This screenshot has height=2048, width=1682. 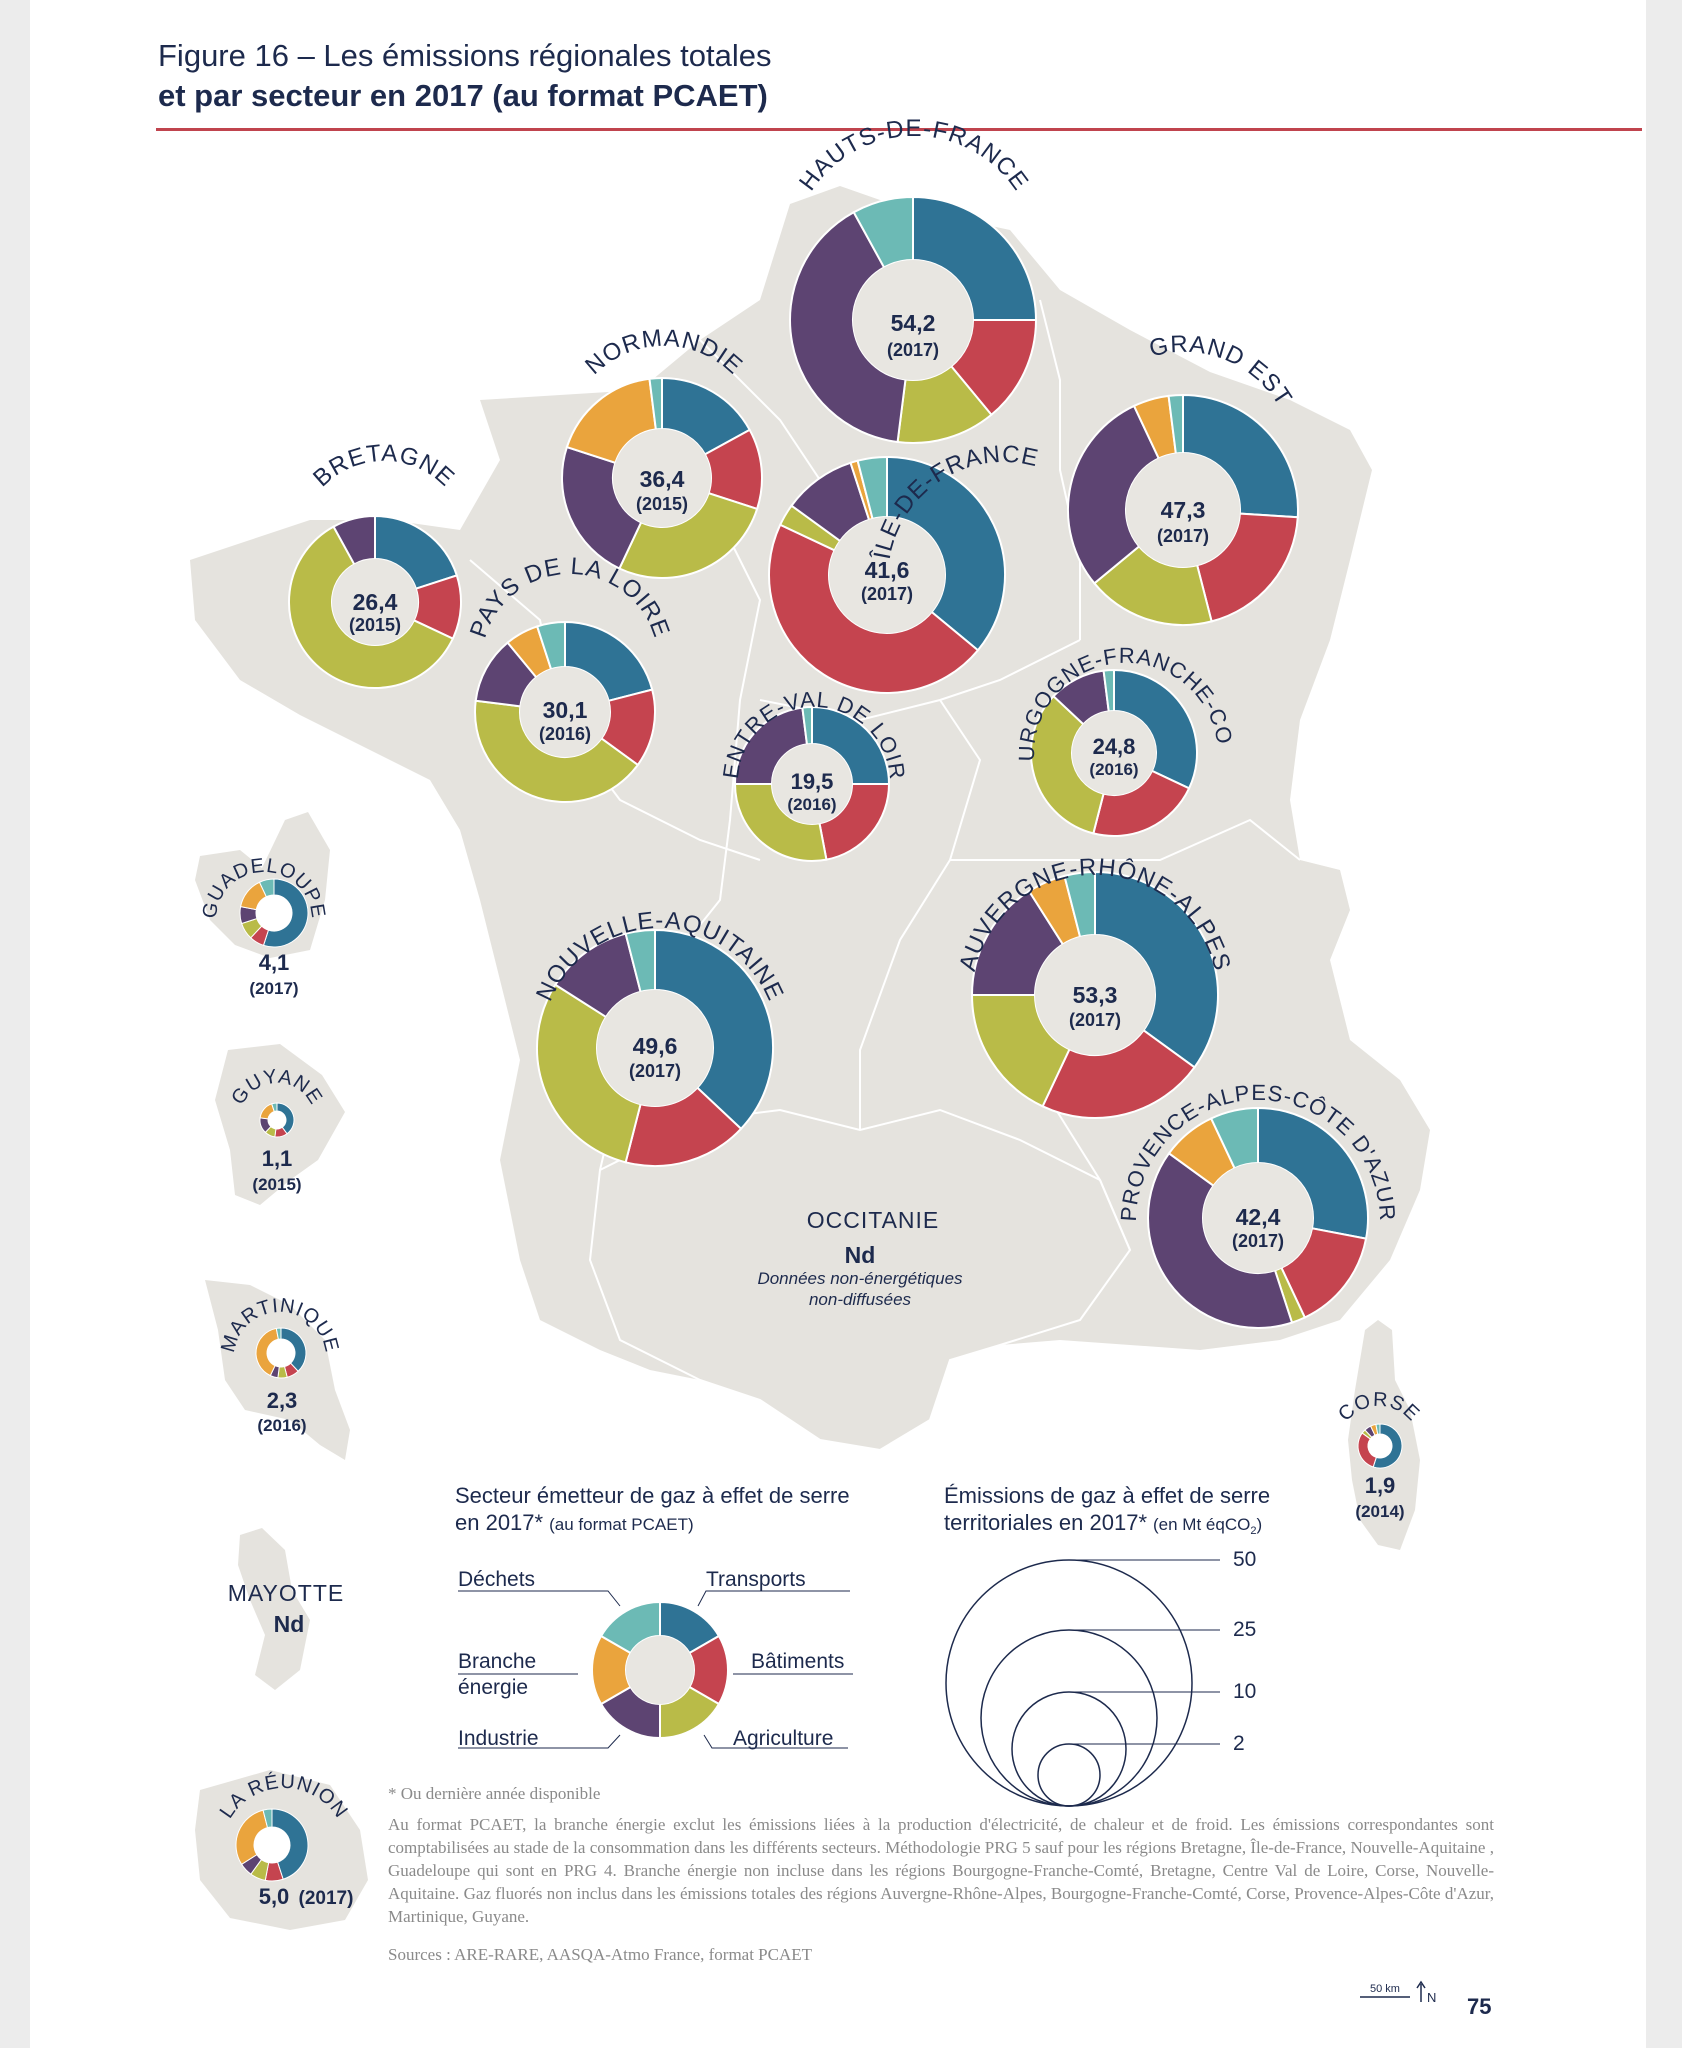 I want to click on value-bretagne: 26,4, so click(x=375, y=602).